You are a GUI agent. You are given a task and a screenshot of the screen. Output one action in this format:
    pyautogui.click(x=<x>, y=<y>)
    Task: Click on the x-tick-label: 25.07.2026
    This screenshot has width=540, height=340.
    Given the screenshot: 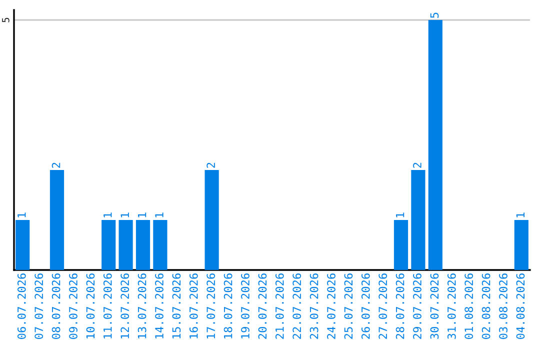 What is the action you would take?
    pyautogui.click(x=348, y=306)
    